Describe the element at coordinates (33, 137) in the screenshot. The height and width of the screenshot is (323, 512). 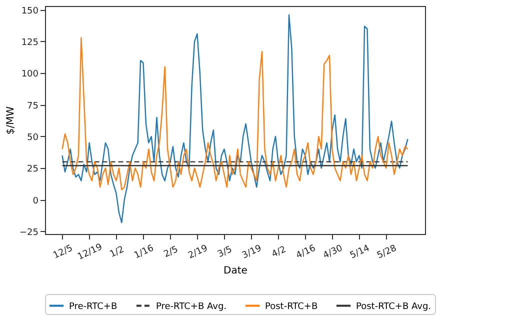
I see `y-tick-label: 50` at that location.